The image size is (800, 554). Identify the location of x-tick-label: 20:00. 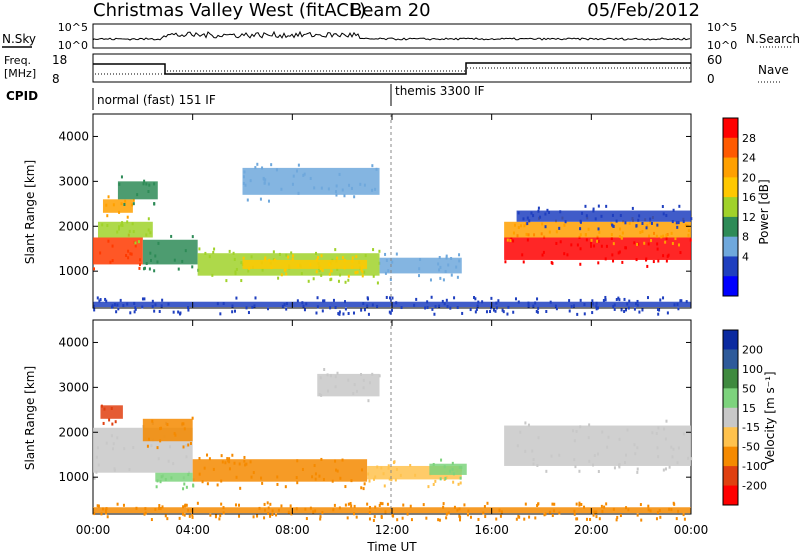
(591, 530).